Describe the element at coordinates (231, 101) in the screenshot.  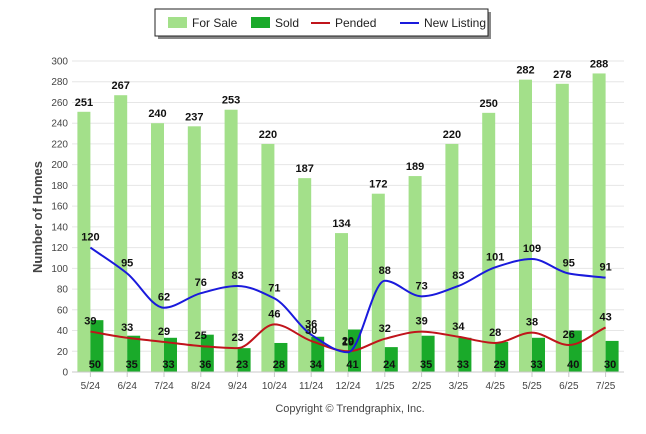
I see `for-sale-data-label: 253` at that location.